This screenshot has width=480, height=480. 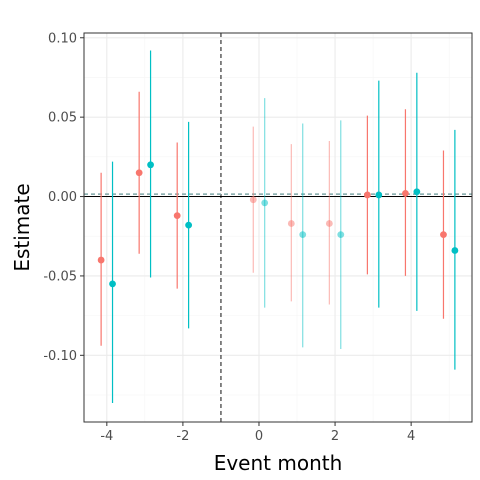 What do you see at coordinates (259, 436) in the screenshot?
I see `x-tick-label: 0` at bounding box center [259, 436].